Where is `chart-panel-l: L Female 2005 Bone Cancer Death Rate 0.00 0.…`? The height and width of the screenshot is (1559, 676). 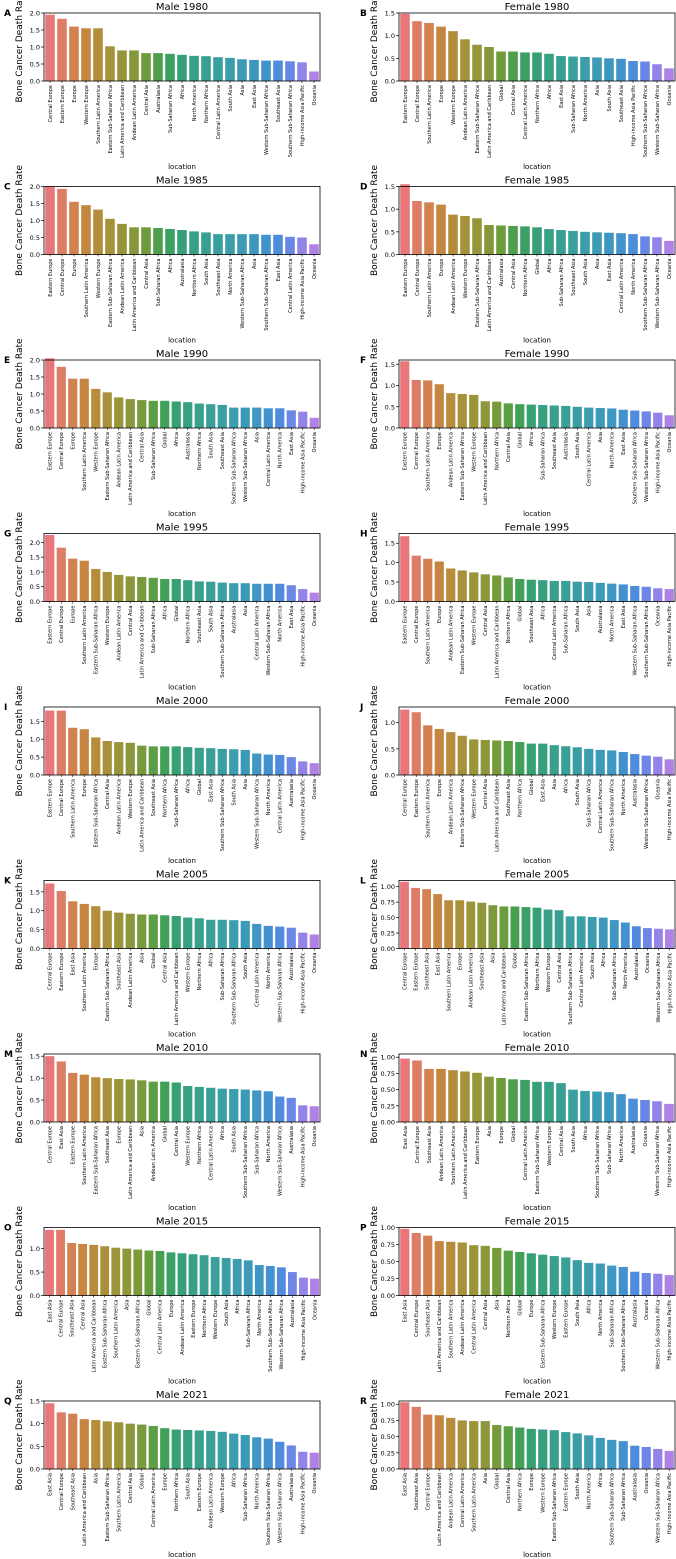 chart-panel-l: L Female 2005 Bone Cancer Death Rate 0.00 0.… is located at coordinates (518, 949).